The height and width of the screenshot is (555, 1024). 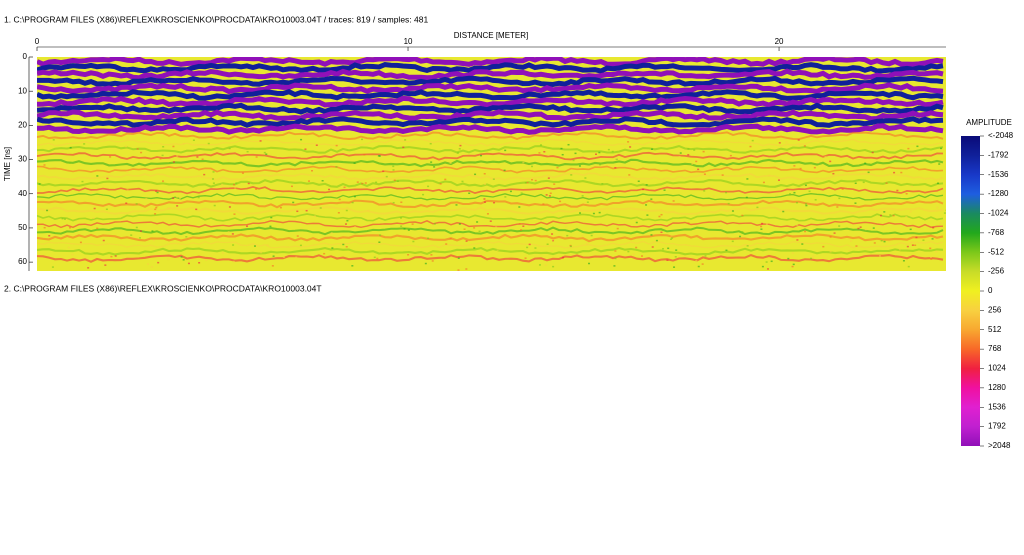 I want to click on y-tick-label: 60, so click(x=22, y=261).